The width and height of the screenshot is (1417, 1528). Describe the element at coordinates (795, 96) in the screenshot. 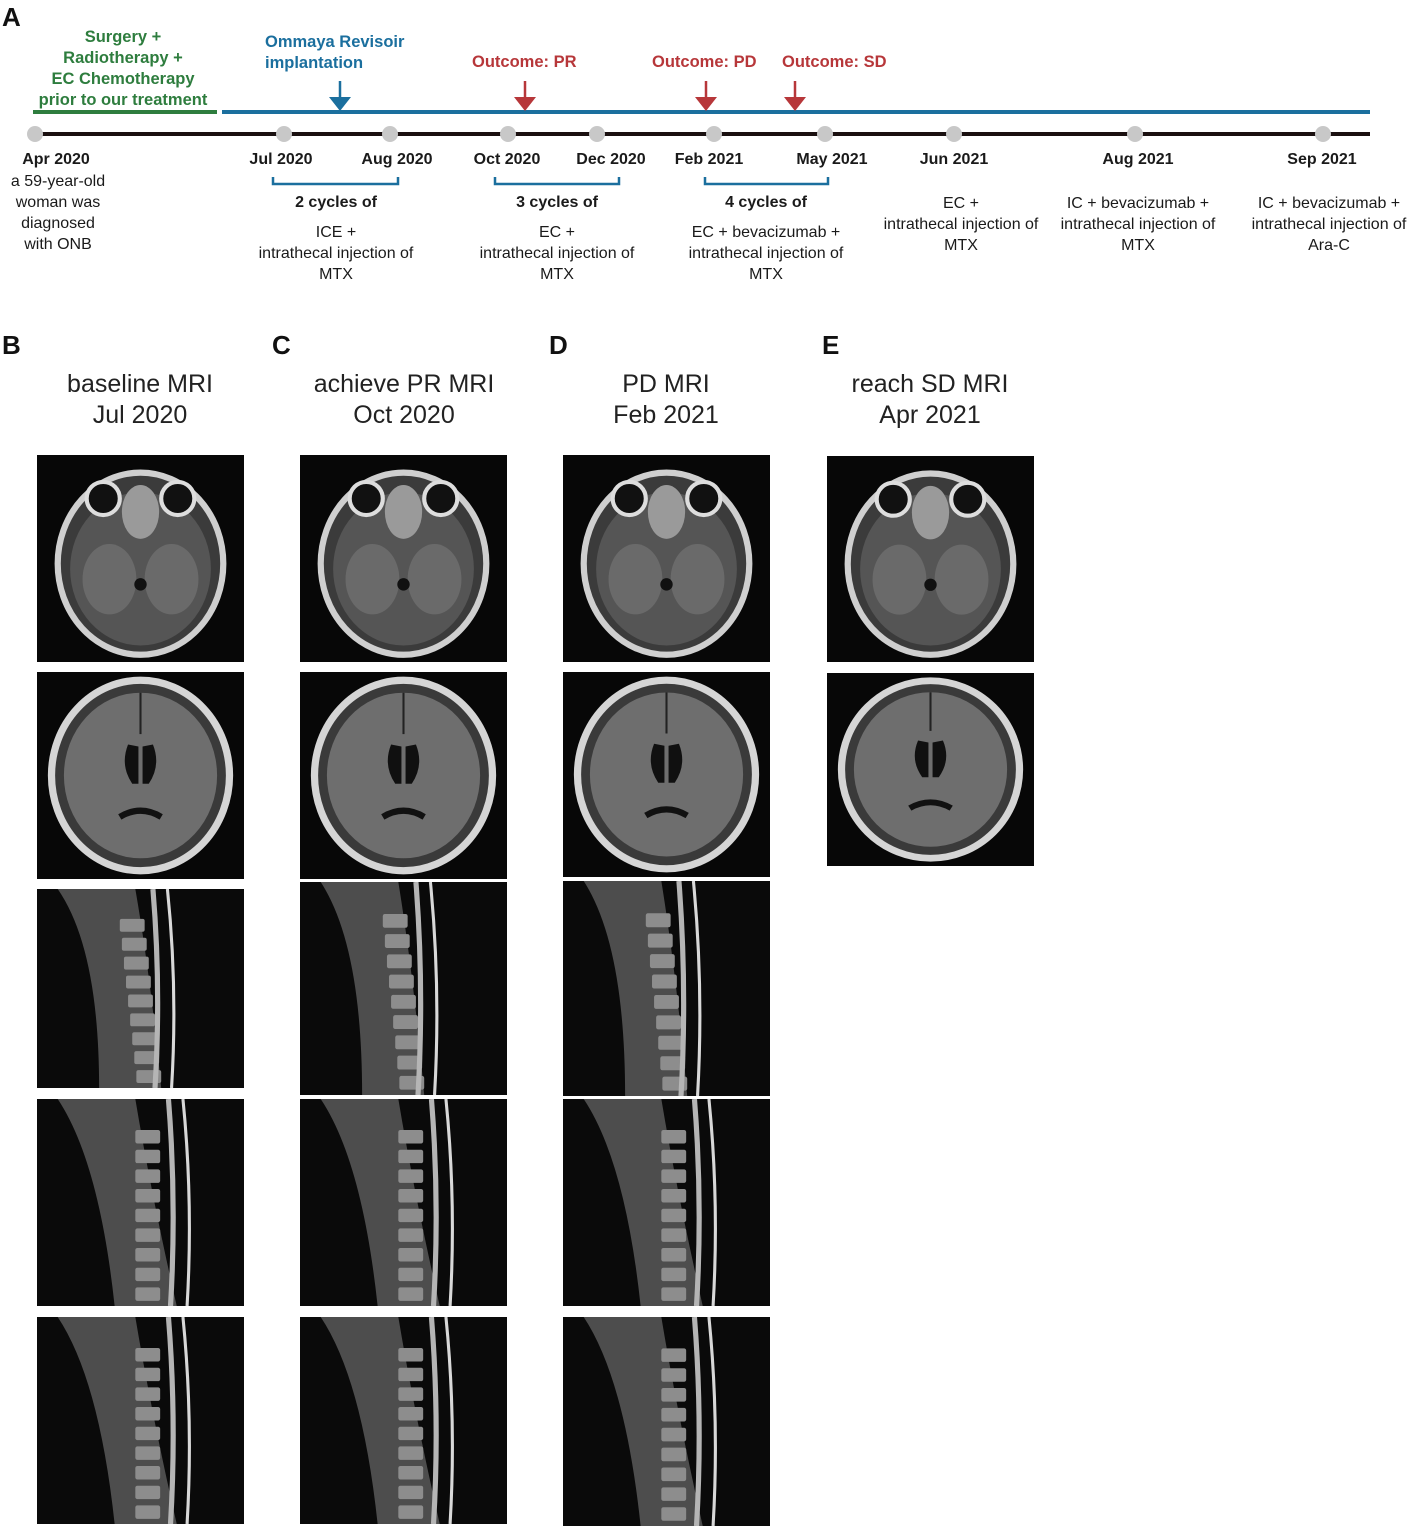

I see `outcome-sd-arrow` at that location.